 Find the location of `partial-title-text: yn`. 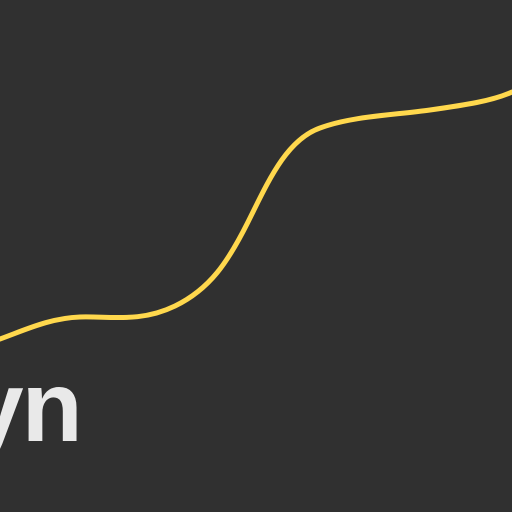

partial-title-text: yn is located at coordinates (41, 407).